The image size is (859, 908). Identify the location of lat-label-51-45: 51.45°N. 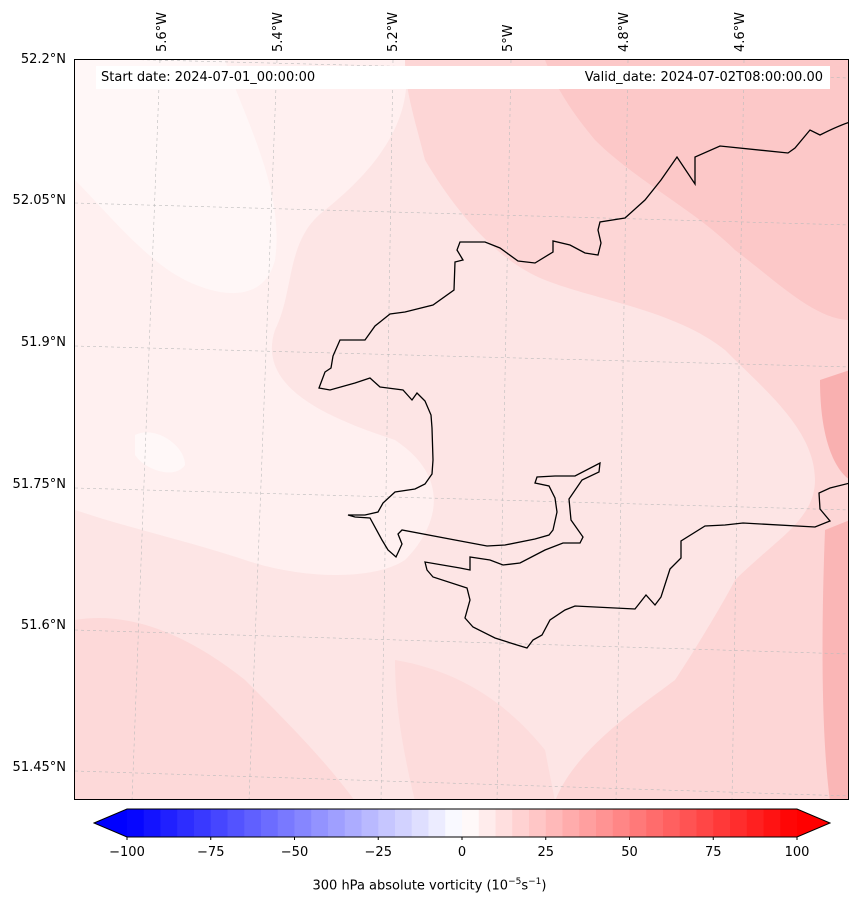
(39, 767).